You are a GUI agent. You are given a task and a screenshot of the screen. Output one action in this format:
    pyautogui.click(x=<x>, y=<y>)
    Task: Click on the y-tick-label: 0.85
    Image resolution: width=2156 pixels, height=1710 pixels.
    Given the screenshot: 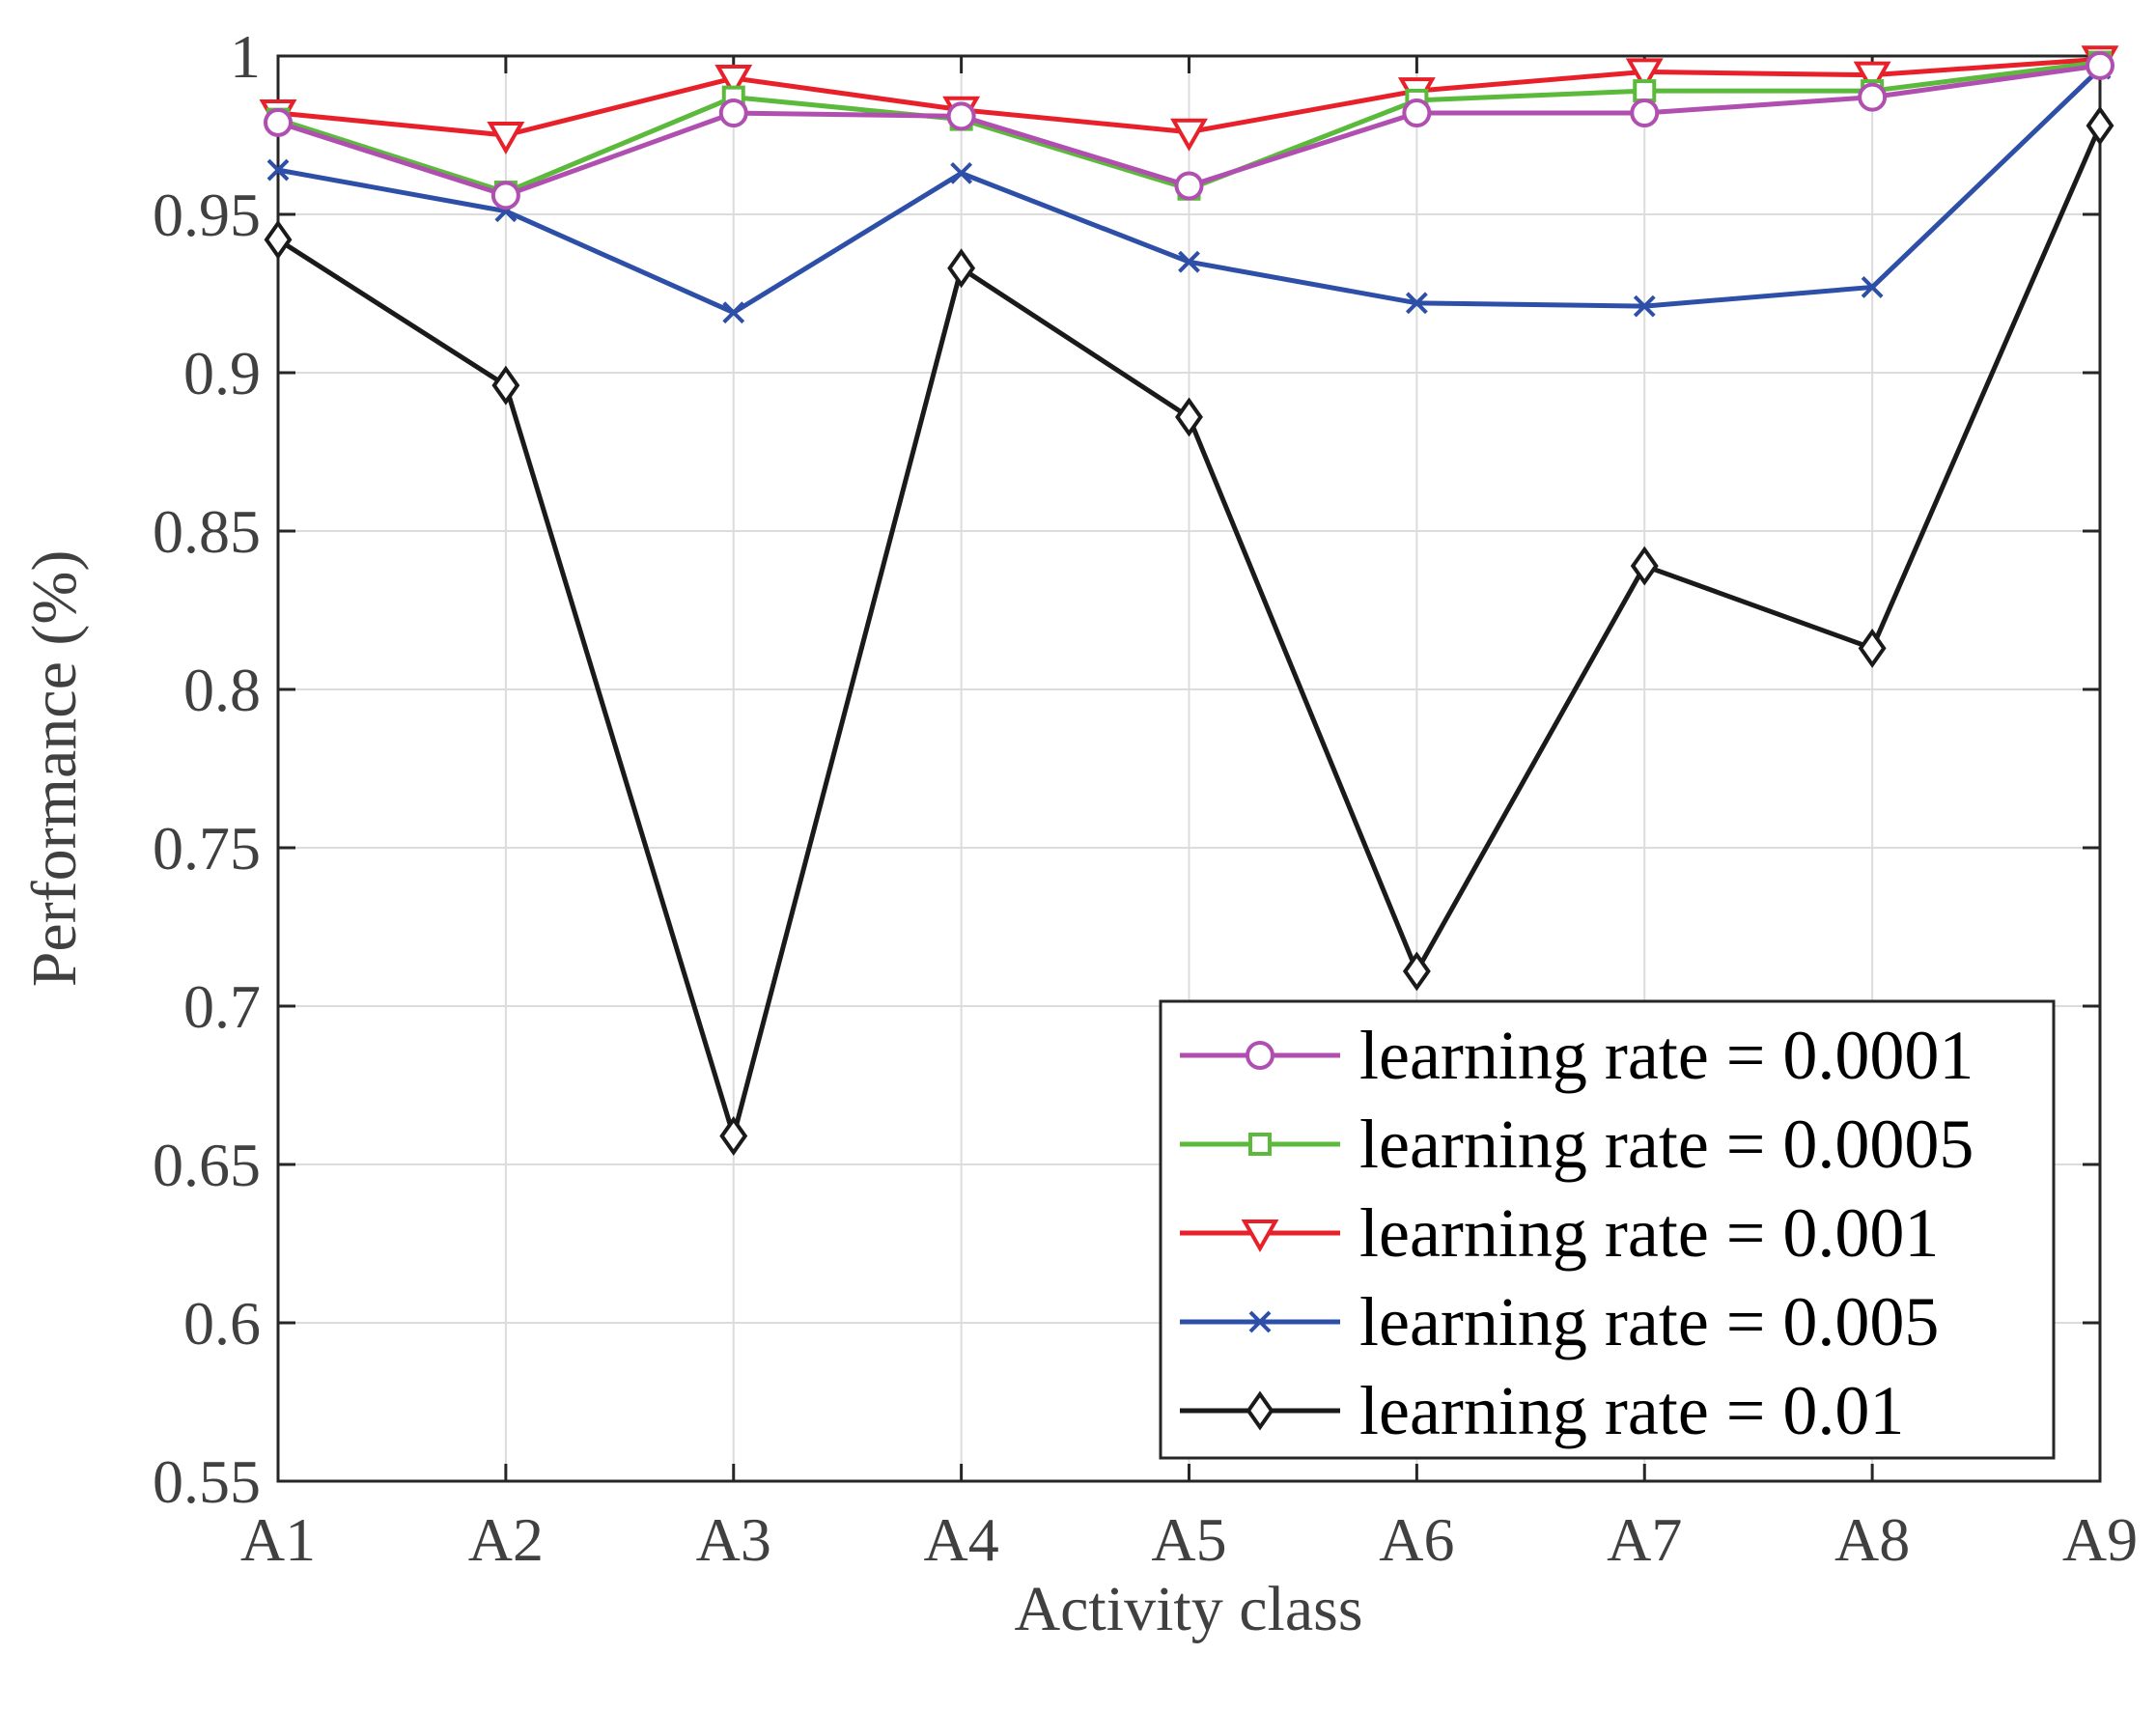 What is the action you would take?
    pyautogui.click(x=207, y=531)
    